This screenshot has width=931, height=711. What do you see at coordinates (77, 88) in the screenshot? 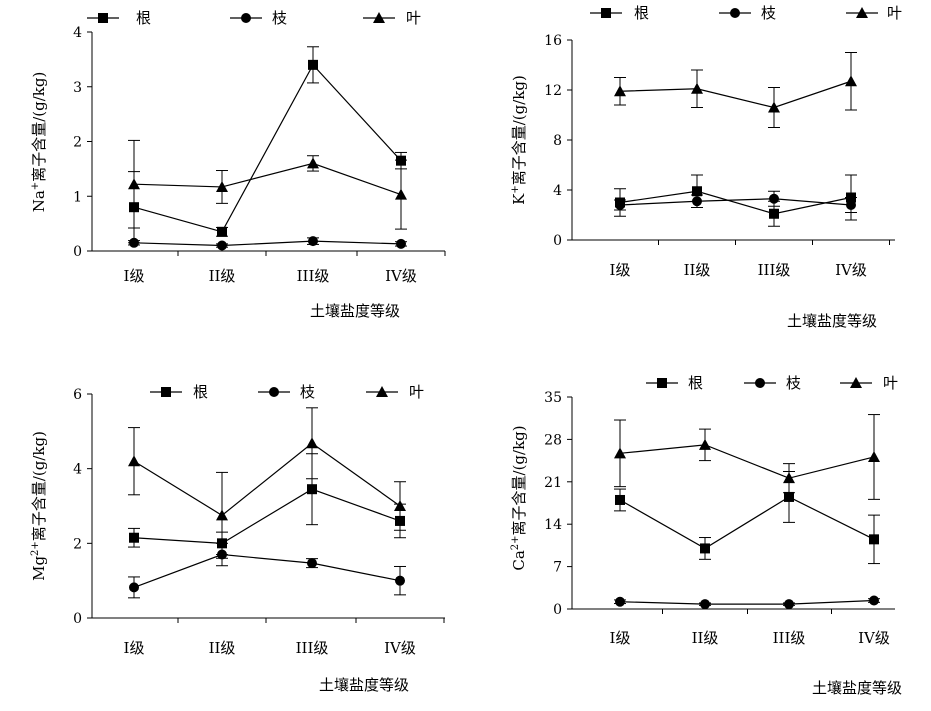
I see `y-tick-label: 3` at bounding box center [77, 88].